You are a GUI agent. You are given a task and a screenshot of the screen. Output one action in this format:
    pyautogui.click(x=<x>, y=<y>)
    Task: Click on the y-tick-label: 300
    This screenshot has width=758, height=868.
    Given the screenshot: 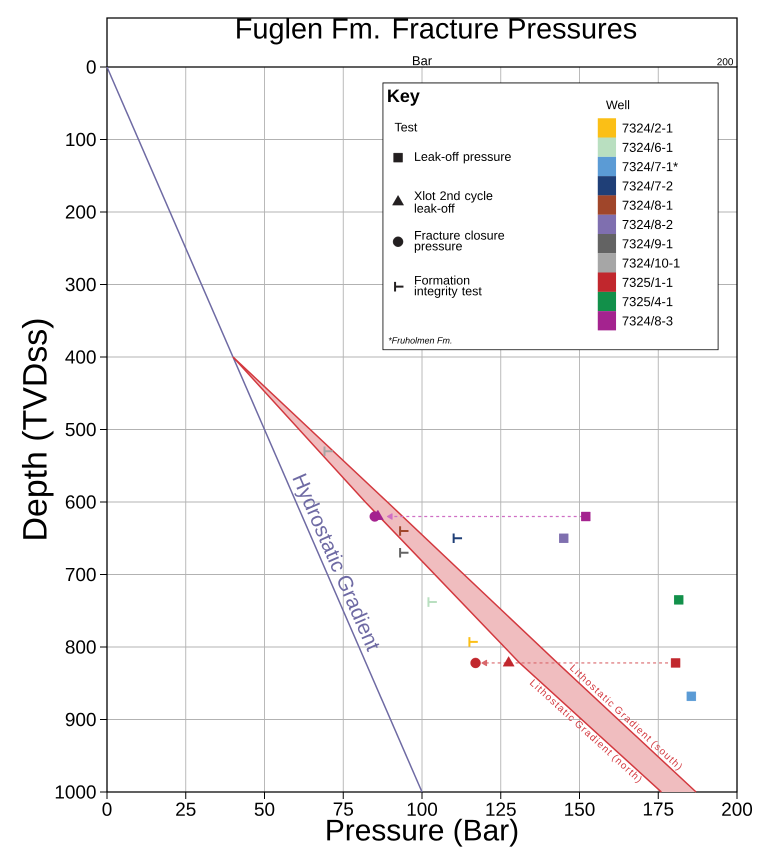 What is the action you would take?
    pyautogui.click(x=81, y=285)
    